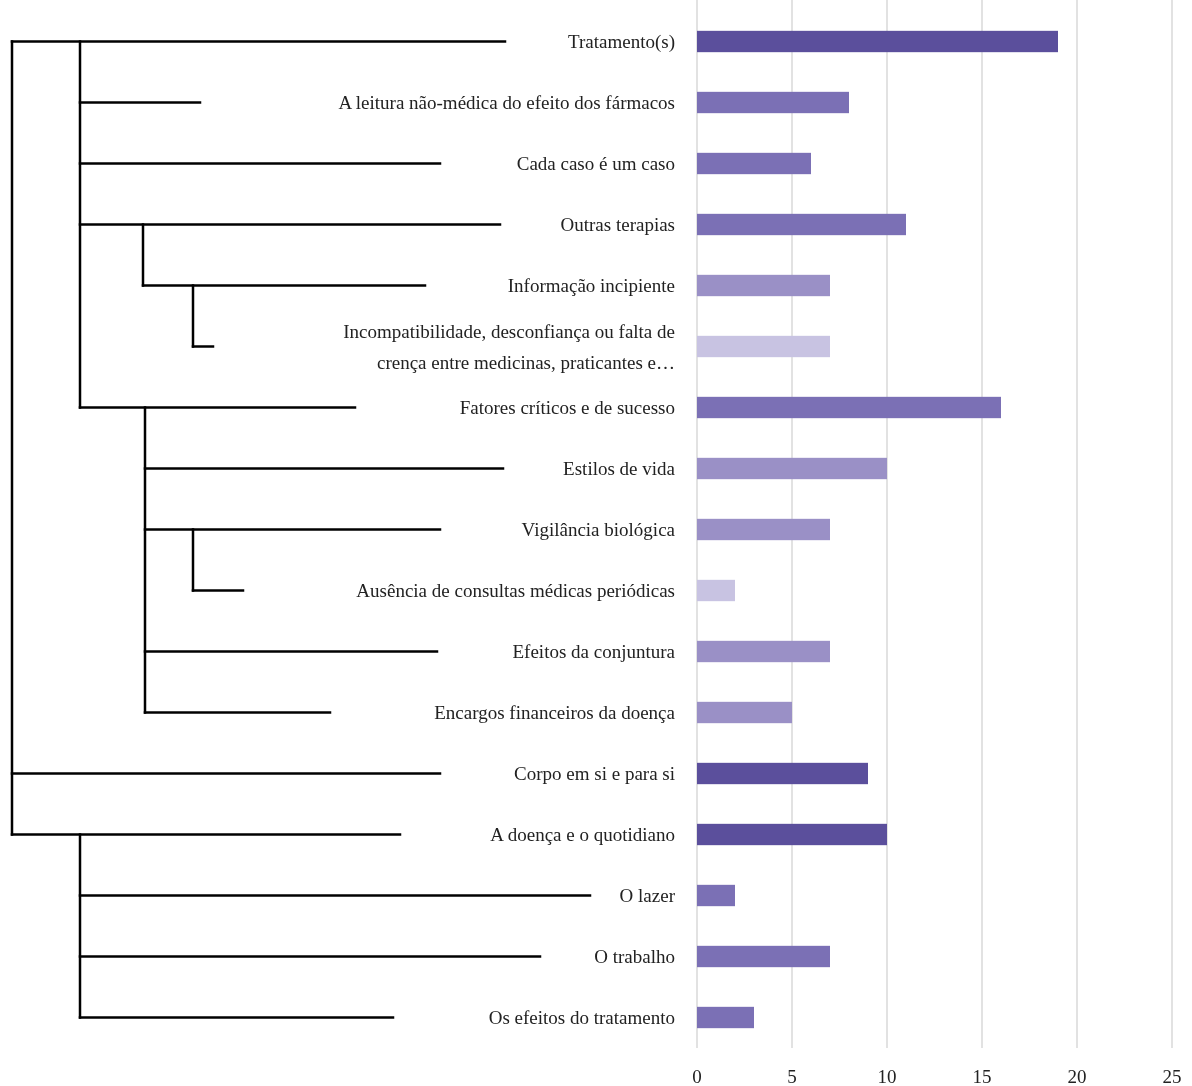  What do you see at coordinates (581, 1018) in the screenshot?
I see `y-tick-label: Os efeitos do tratamento` at bounding box center [581, 1018].